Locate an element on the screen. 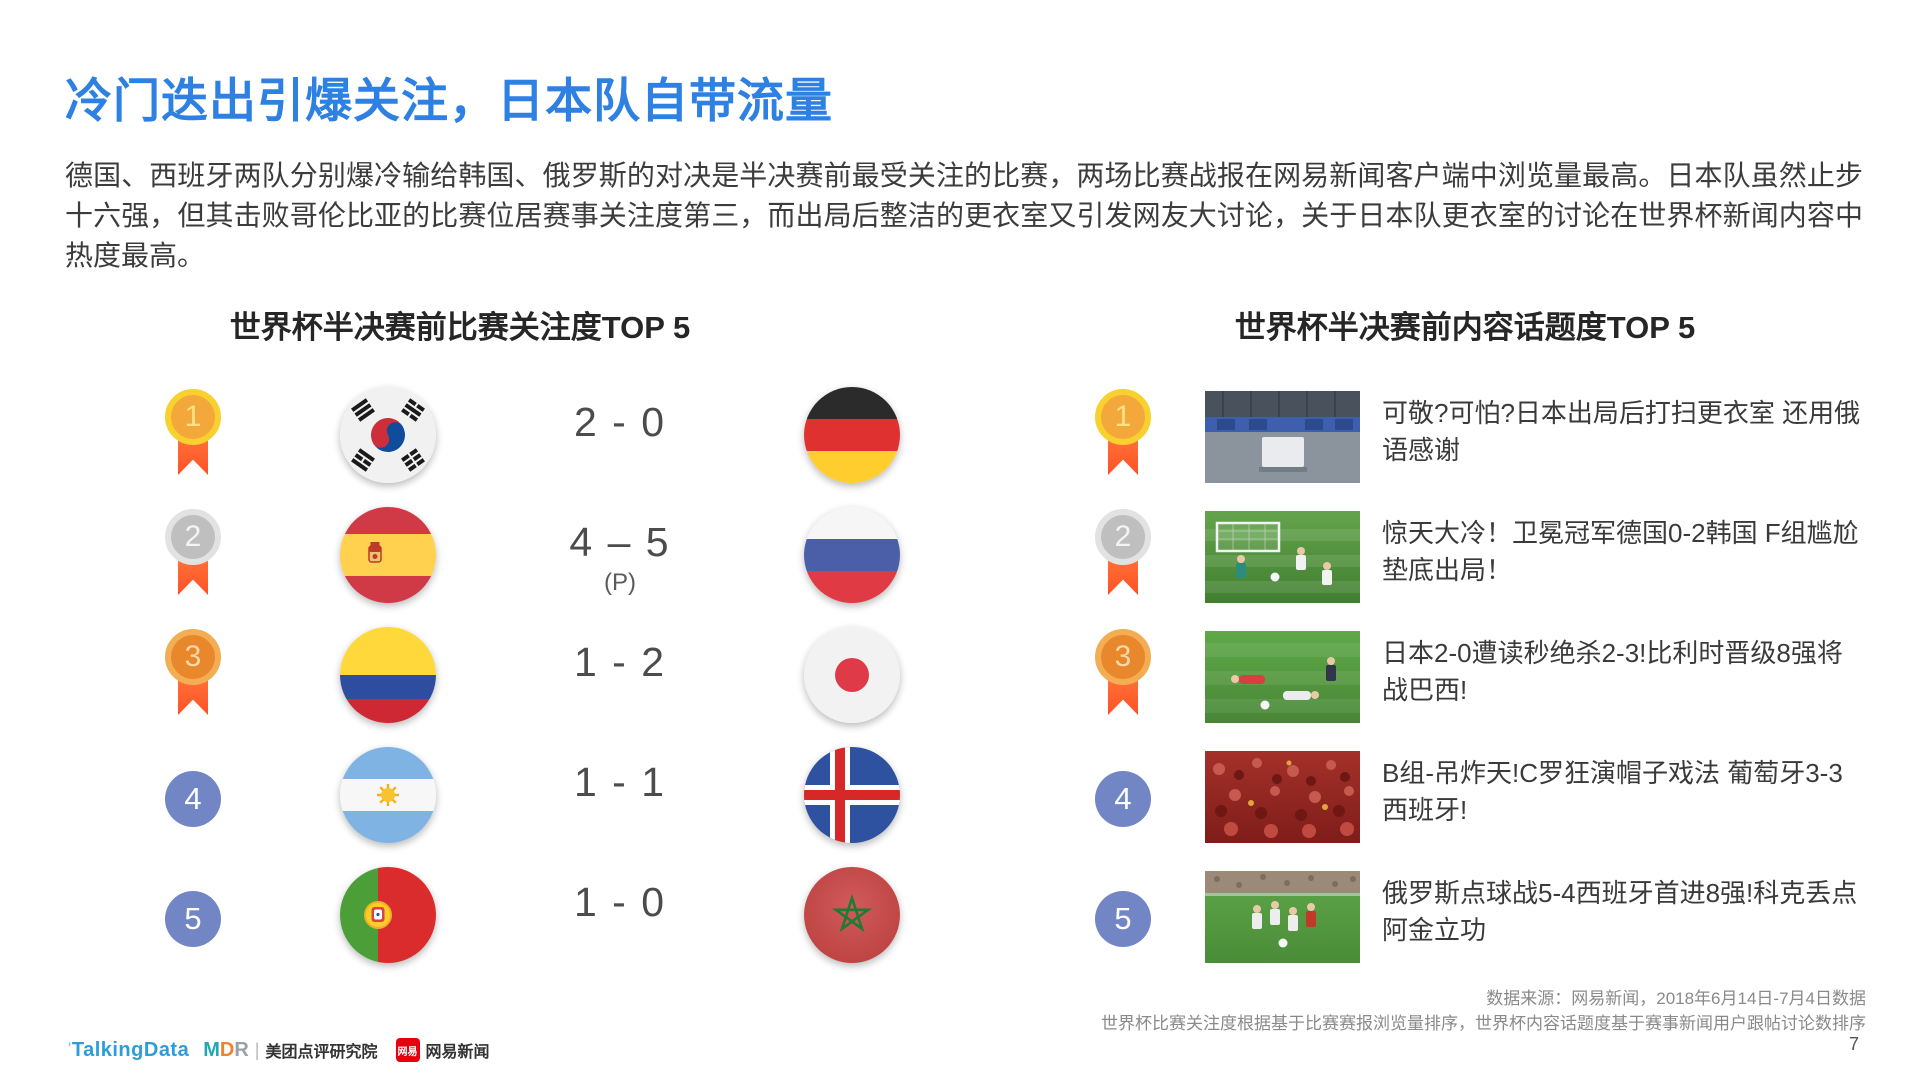 The width and height of the screenshot is (1921, 1080). mdr-logo: MDR is located at coordinates (226, 1049).